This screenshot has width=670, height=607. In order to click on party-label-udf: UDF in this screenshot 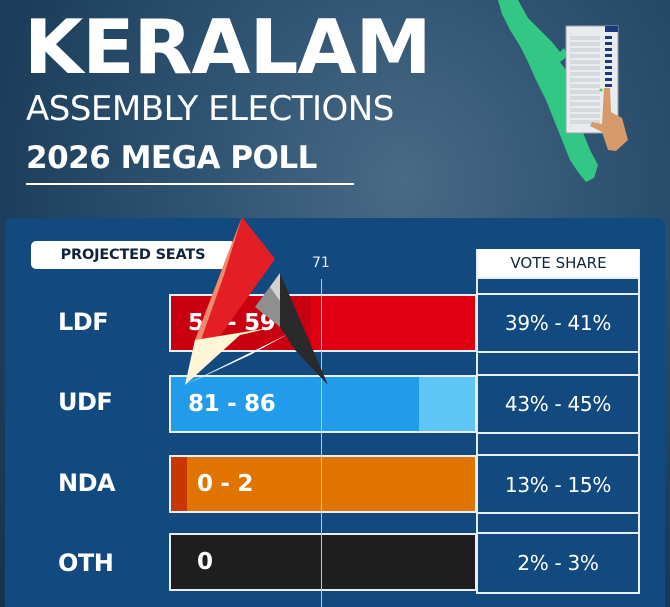, I will do `click(85, 402)`.